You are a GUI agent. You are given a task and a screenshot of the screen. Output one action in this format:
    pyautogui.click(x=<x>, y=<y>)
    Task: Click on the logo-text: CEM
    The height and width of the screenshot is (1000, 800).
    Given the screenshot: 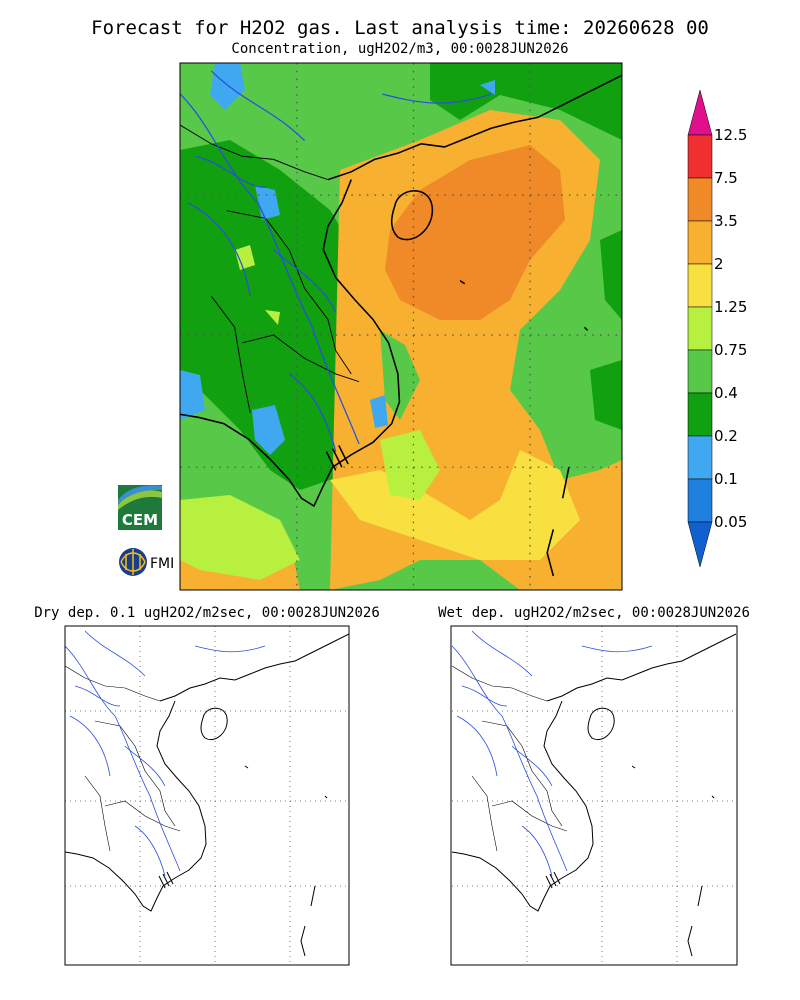 What is the action you would take?
    pyautogui.click(x=140, y=520)
    